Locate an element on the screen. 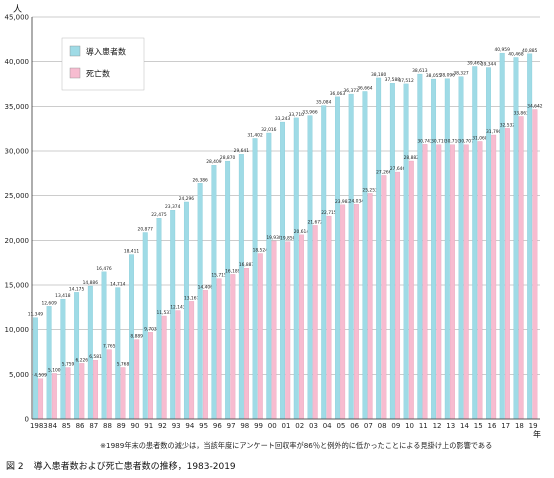  data-label: 13,418 is located at coordinates (63, 296).